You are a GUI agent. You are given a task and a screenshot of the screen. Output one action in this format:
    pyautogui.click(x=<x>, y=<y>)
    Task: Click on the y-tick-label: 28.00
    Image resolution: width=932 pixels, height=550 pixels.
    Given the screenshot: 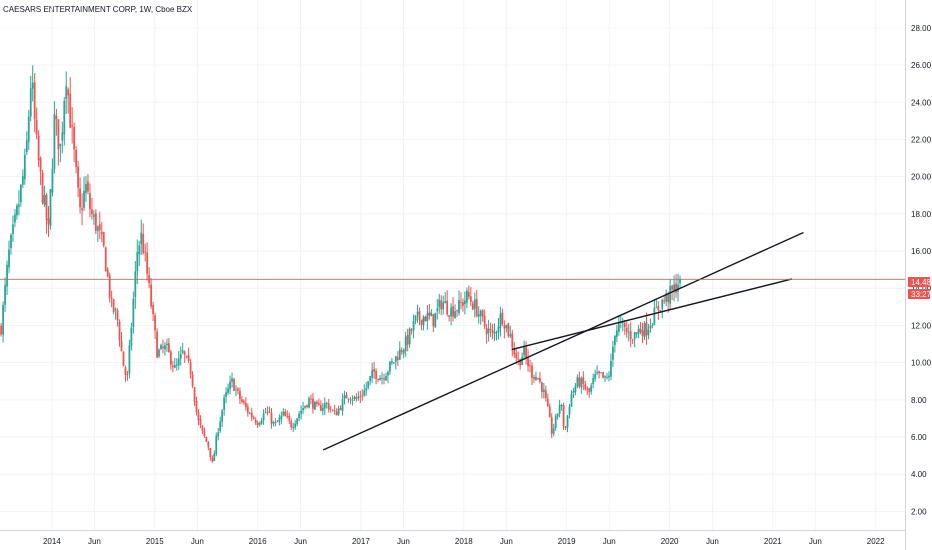 What is the action you would take?
    pyautogui.click(x=921, y=28)
    